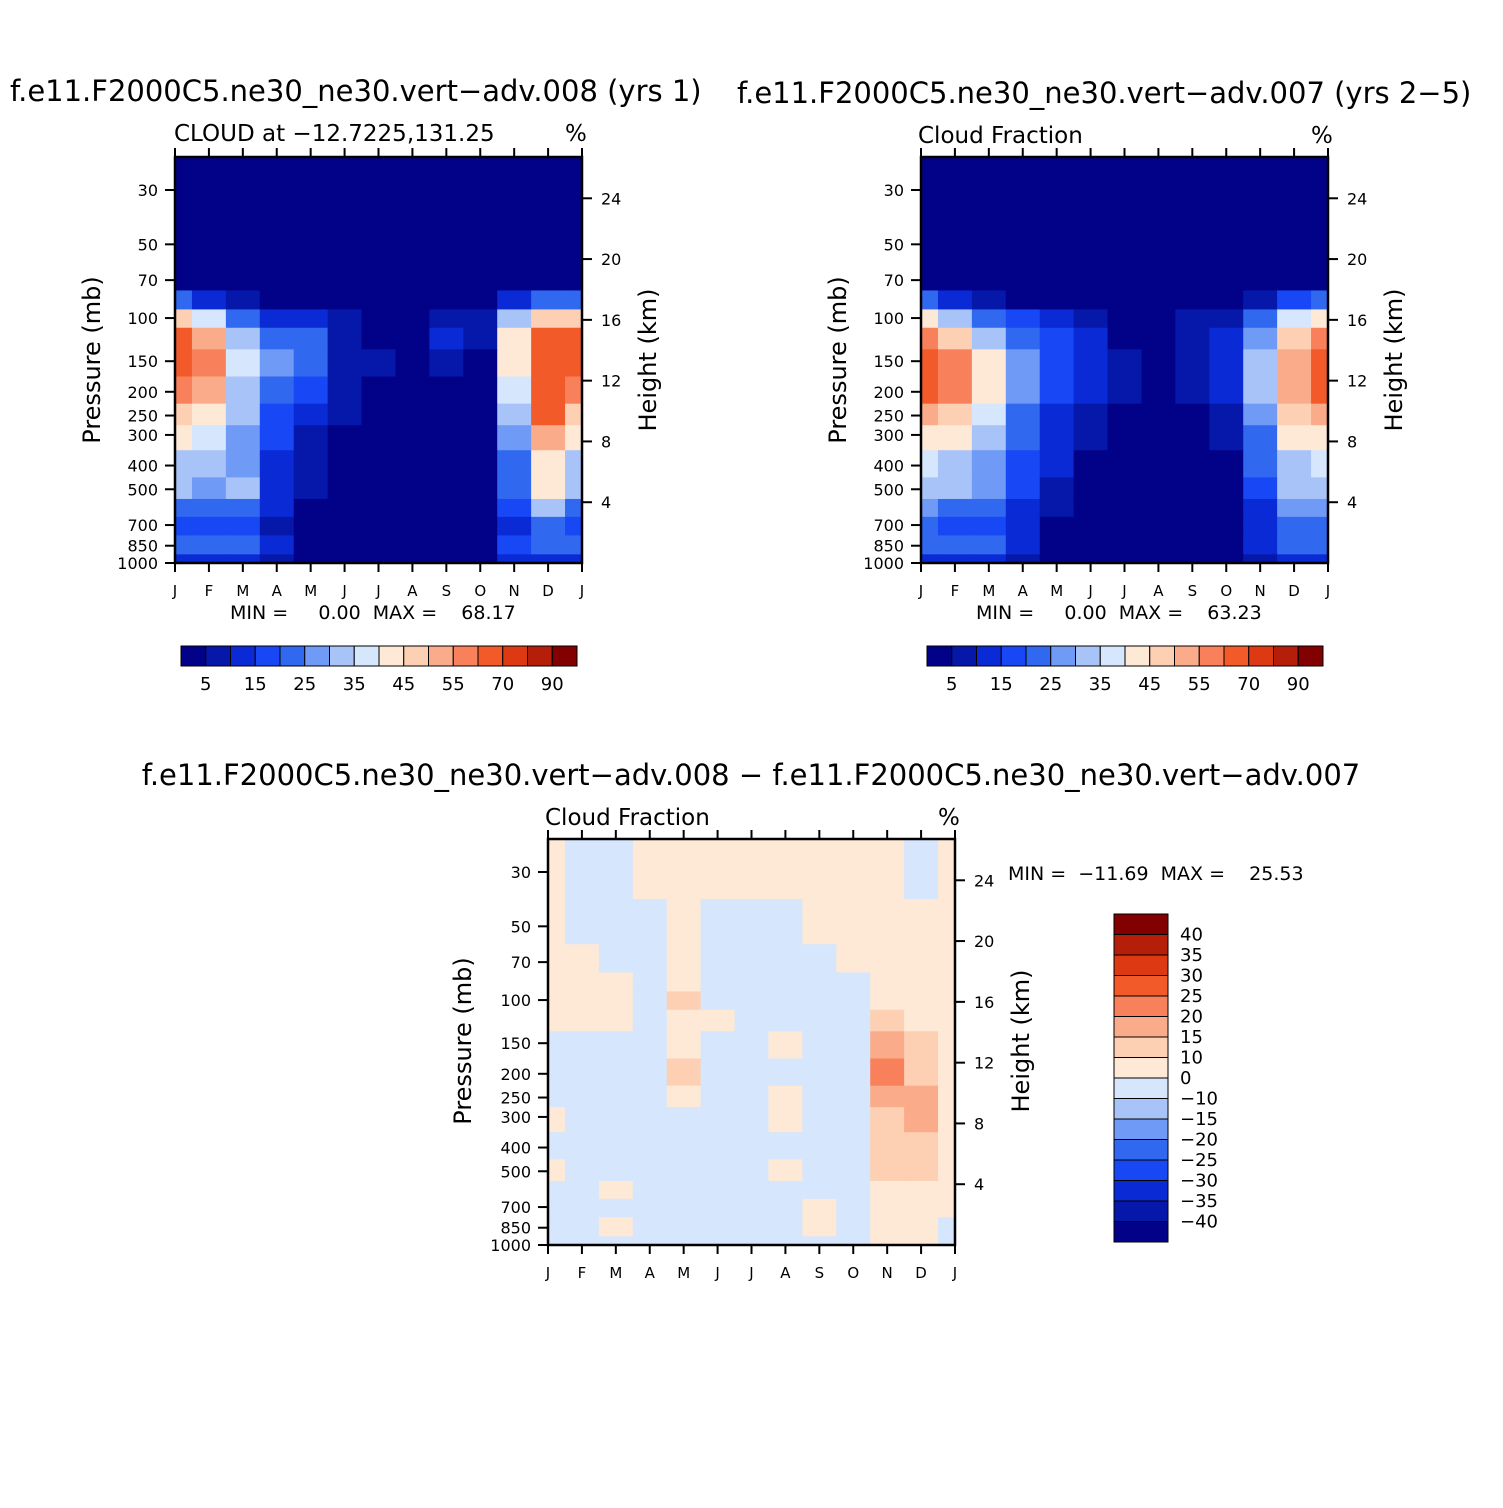  Describe the element at coordinates (1199, 1201) in the screenshot. I see `colorbar-label: −35` at that location.